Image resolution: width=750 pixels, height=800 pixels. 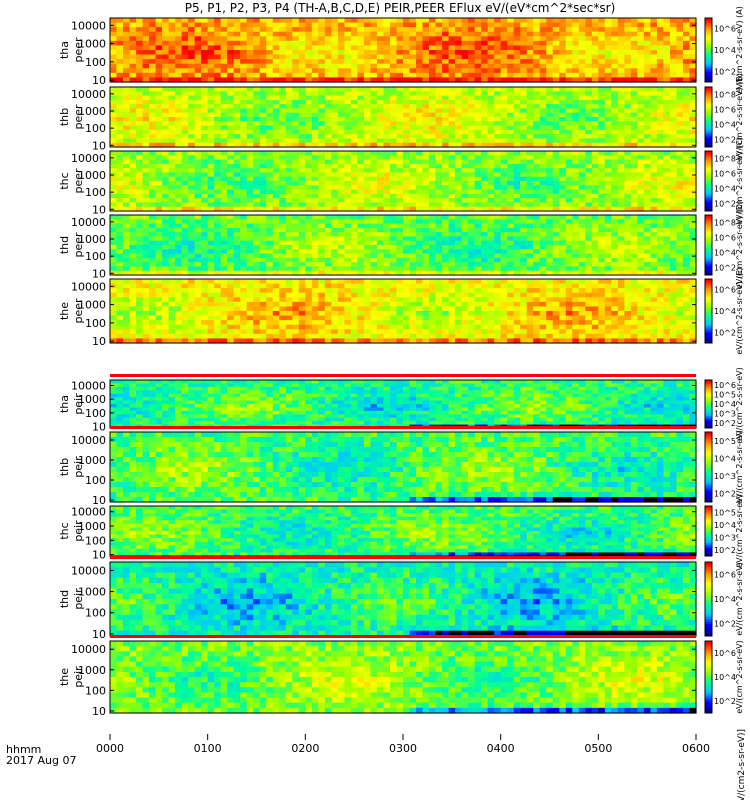 What do you see at coordinates (724, 531) in the screenshot?
I see `colorbar: 10^2 10^3 10^4 10^5 eV/(cm^2-s-sr-eV)` at bounding box center [724, 531].